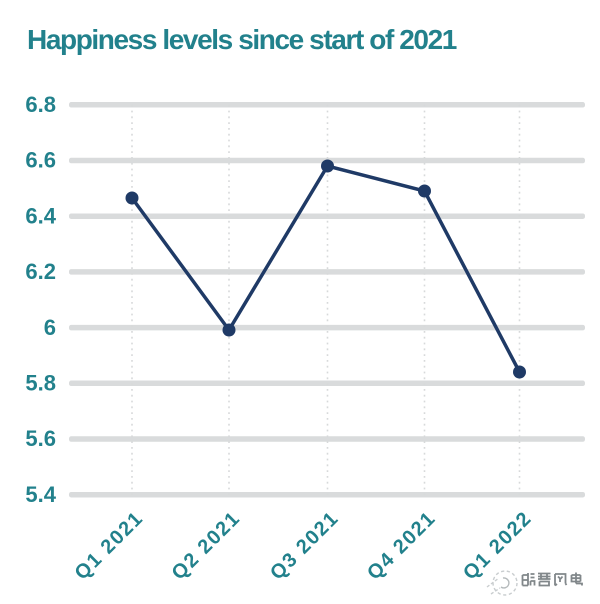 The height and width of the screenshot is (604, 600). I want to click on svg-text: Q4 2021, so click(401, 545).